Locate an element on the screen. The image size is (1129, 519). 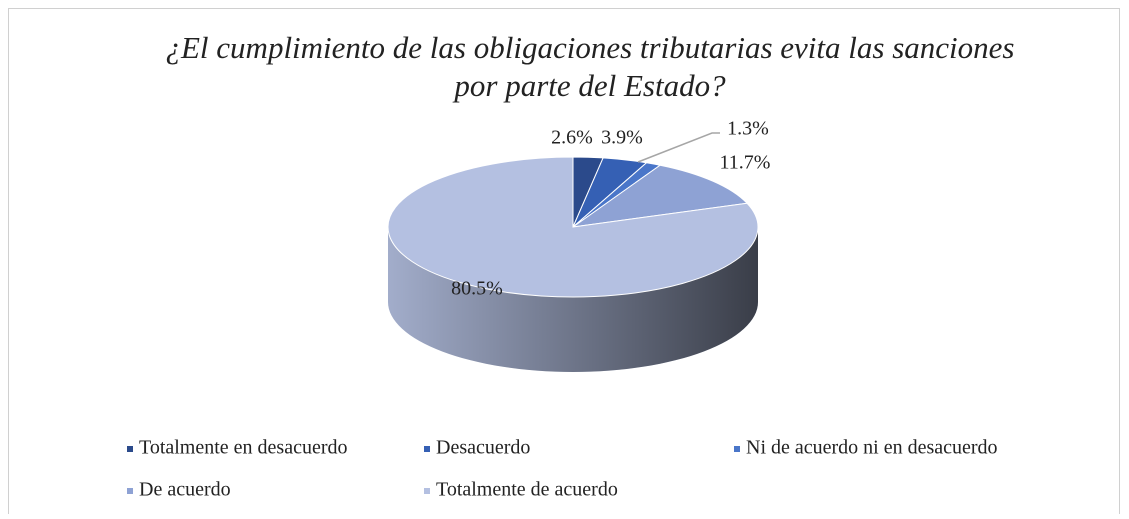
data-label: 2.6% is located at coordinates (572, 138).